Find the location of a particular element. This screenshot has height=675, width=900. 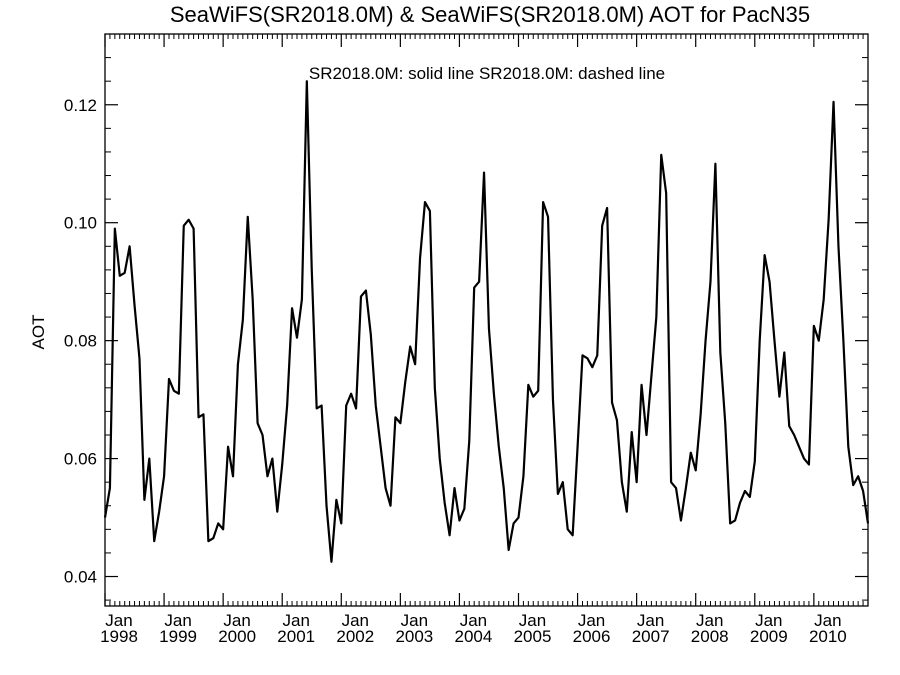

x-tick-label-year: 2005 is located at coordinates (533, 636).